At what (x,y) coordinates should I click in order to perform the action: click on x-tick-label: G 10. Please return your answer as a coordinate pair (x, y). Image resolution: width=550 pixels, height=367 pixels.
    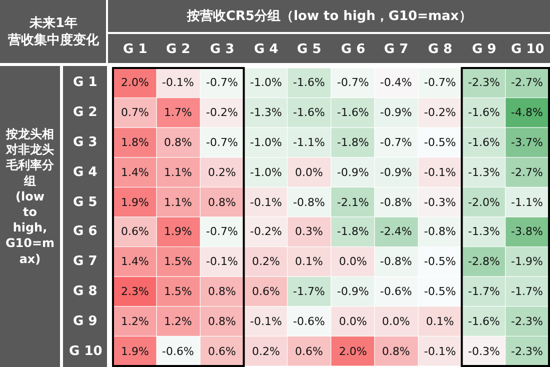
    Looking at the image, I should click on (527, 49).